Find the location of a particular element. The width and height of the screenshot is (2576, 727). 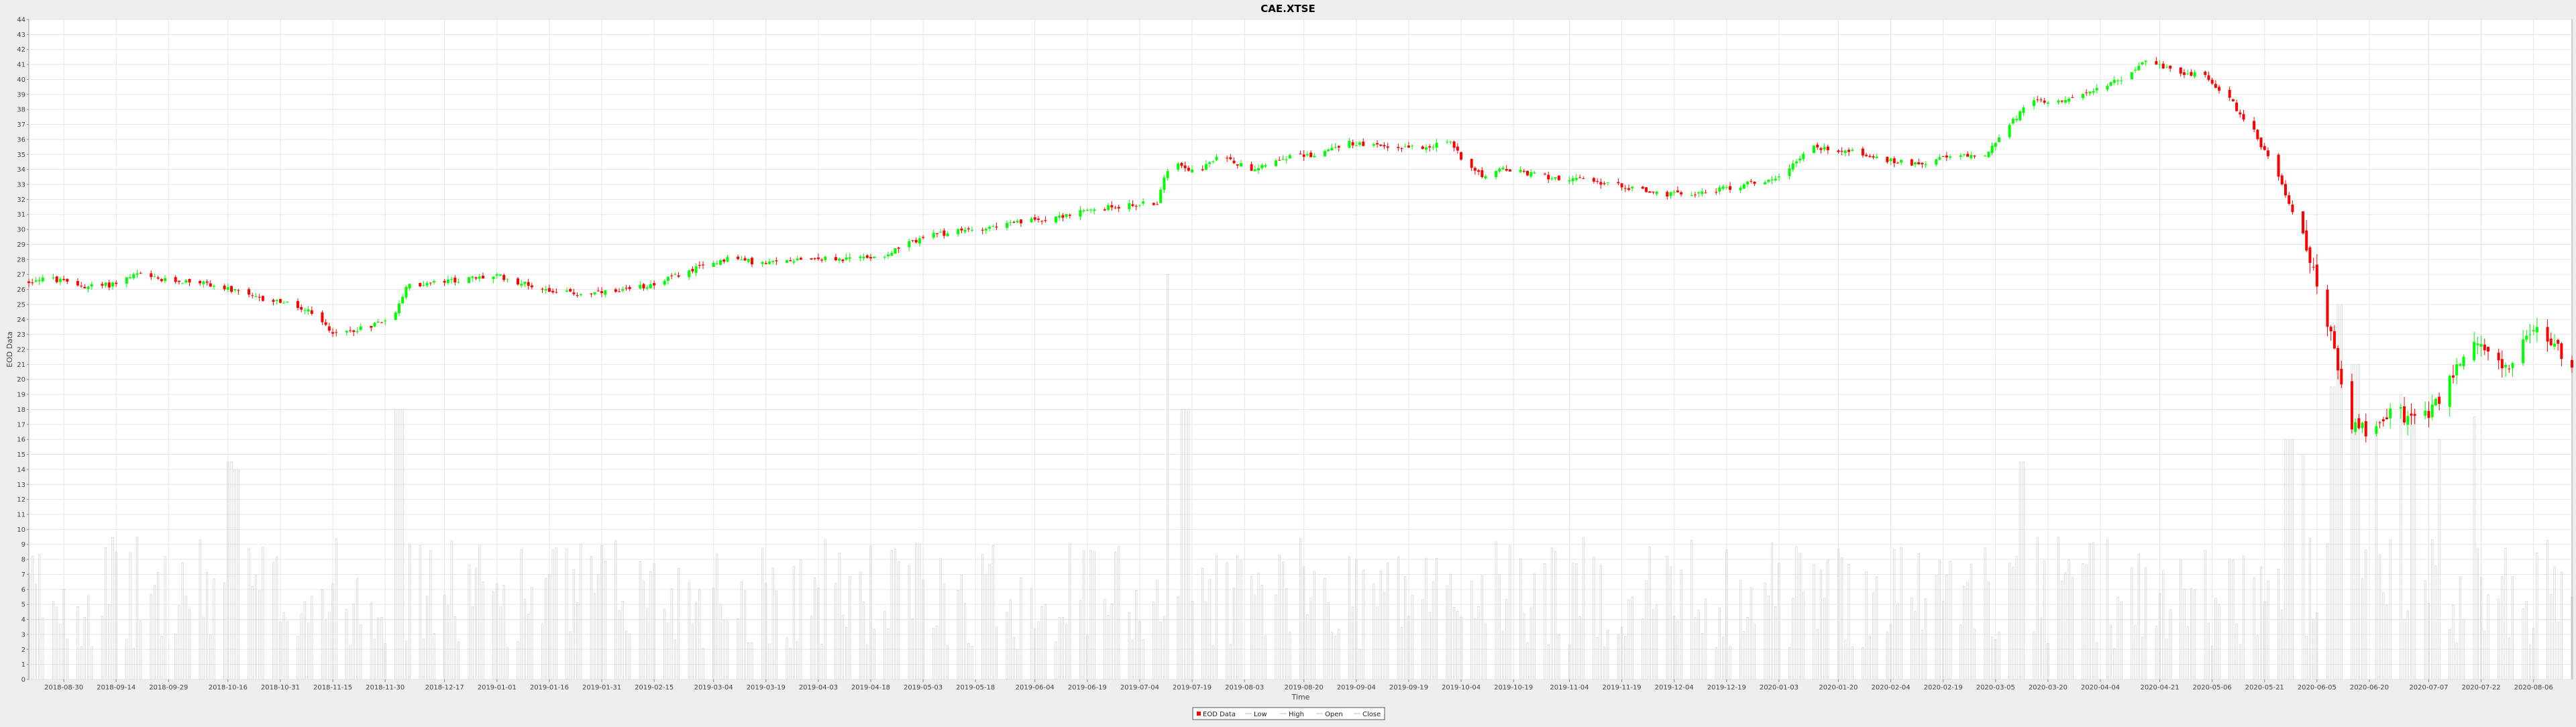

x-tick-label: 2019-11-04 is located at coordinates (1569, 687).